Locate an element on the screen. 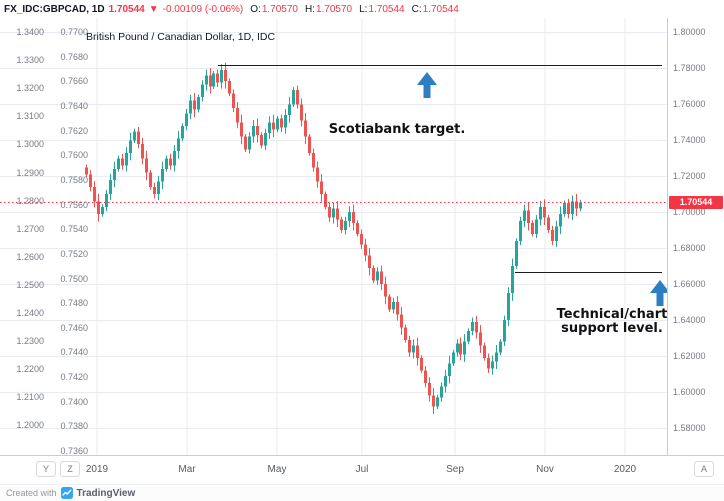  time-label: Mar is located at coordinates (187, 469).